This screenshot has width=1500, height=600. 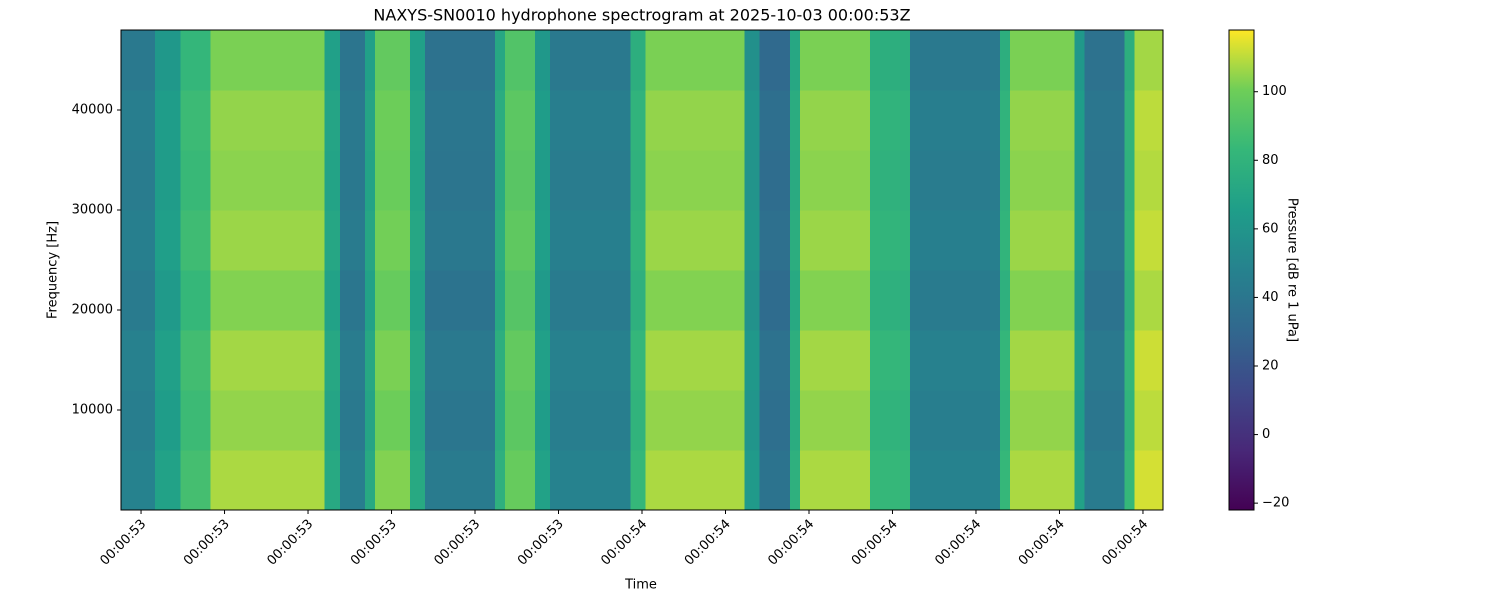 I want to click on colorbar-tick-label: 80, so click(x=1270, y=160).